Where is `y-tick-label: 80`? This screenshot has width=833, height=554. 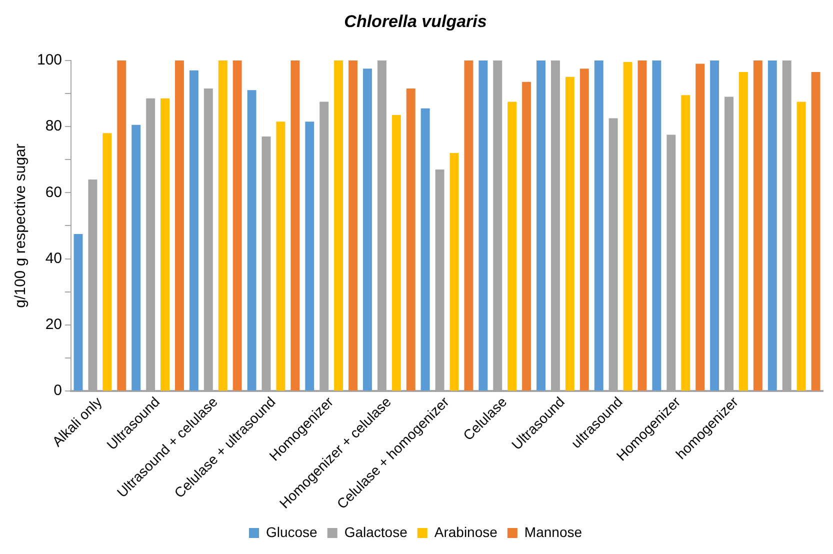 y-tick-label: 80 is located at coordinates (53, 126).